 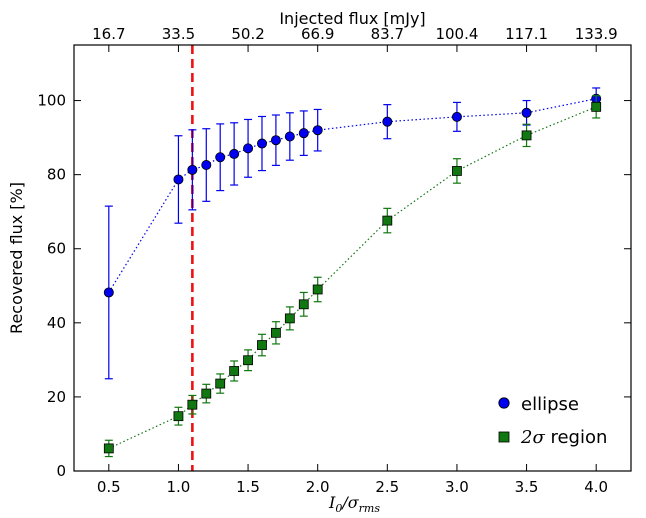 I want to click on x-axis-label-main: I, so click(x=332, y=502).